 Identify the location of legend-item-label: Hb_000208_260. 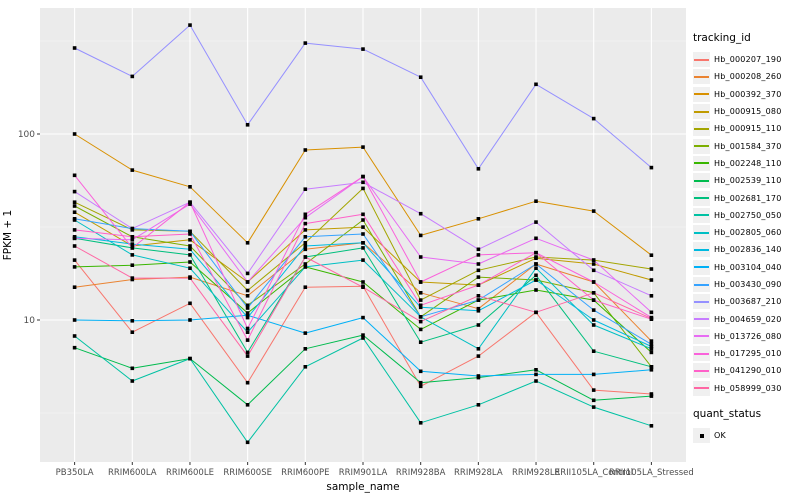
(748, 77).